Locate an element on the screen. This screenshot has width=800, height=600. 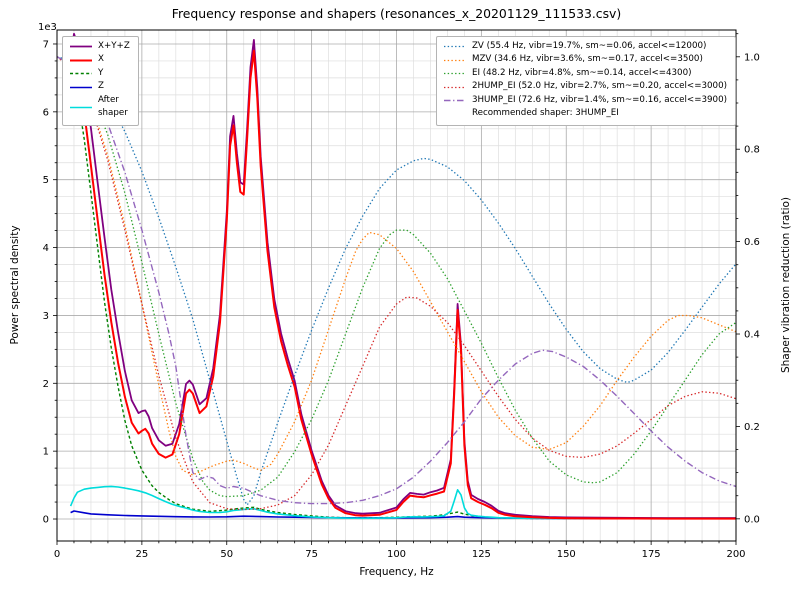
y-right-tick-label: 0.4 is located at coordinates (752, 335).